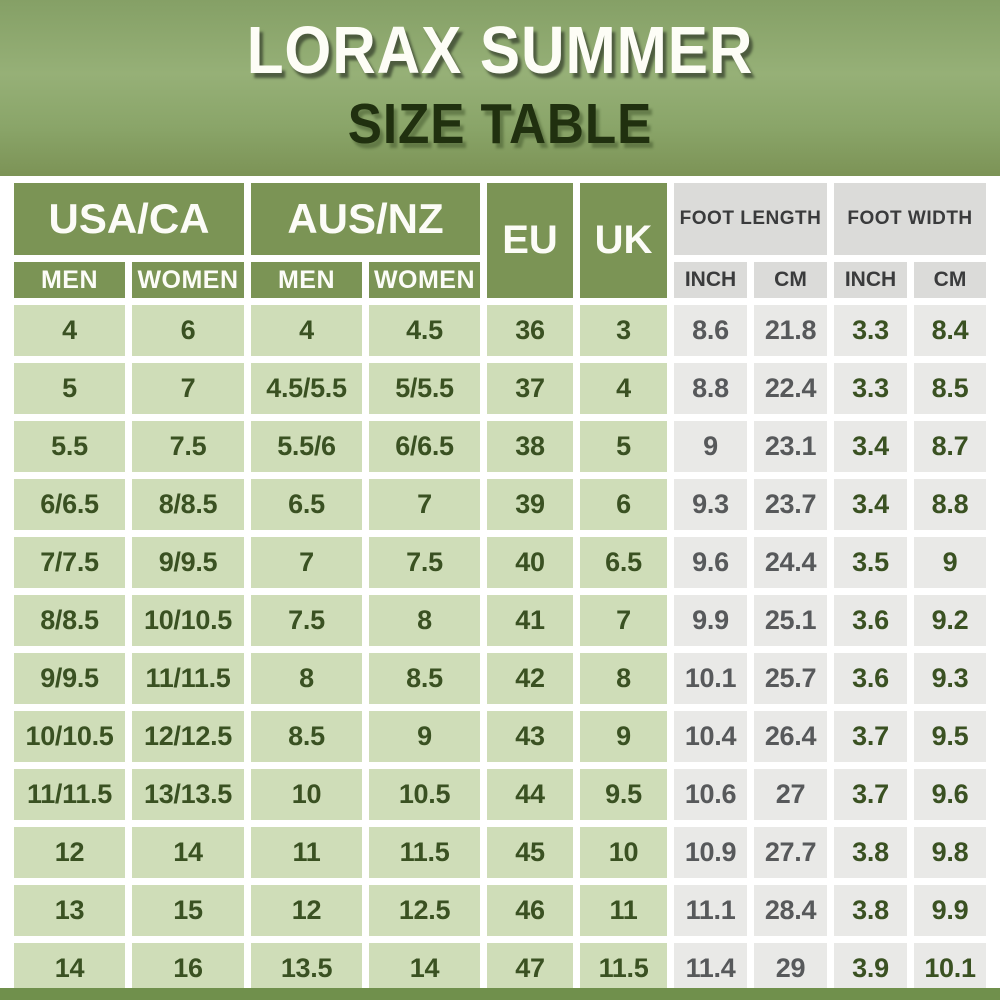 Image resolution: width=1000 pixels, height=1000 pixels. What do you see at coordinates (950, 852) in the screenshot?
I see `table-cell: 9.8` at bounding box center [950, 852].